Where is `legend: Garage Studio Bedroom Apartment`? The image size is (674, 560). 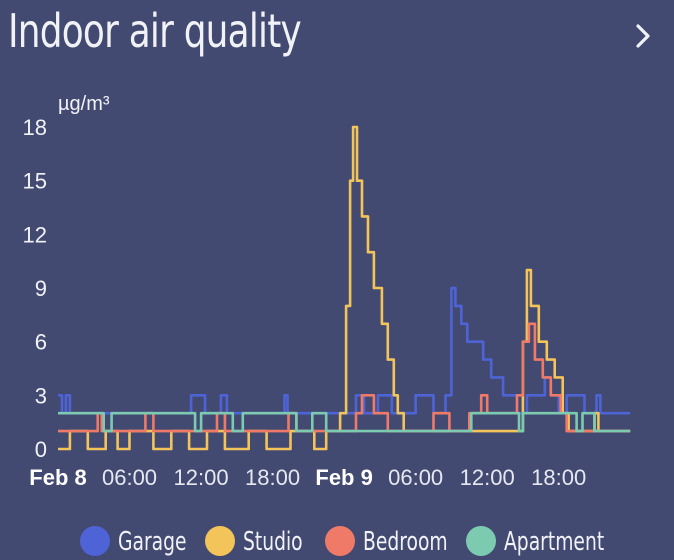 legend: Garage Studio Bedroom Apartment is located at coordinates (337, 540).